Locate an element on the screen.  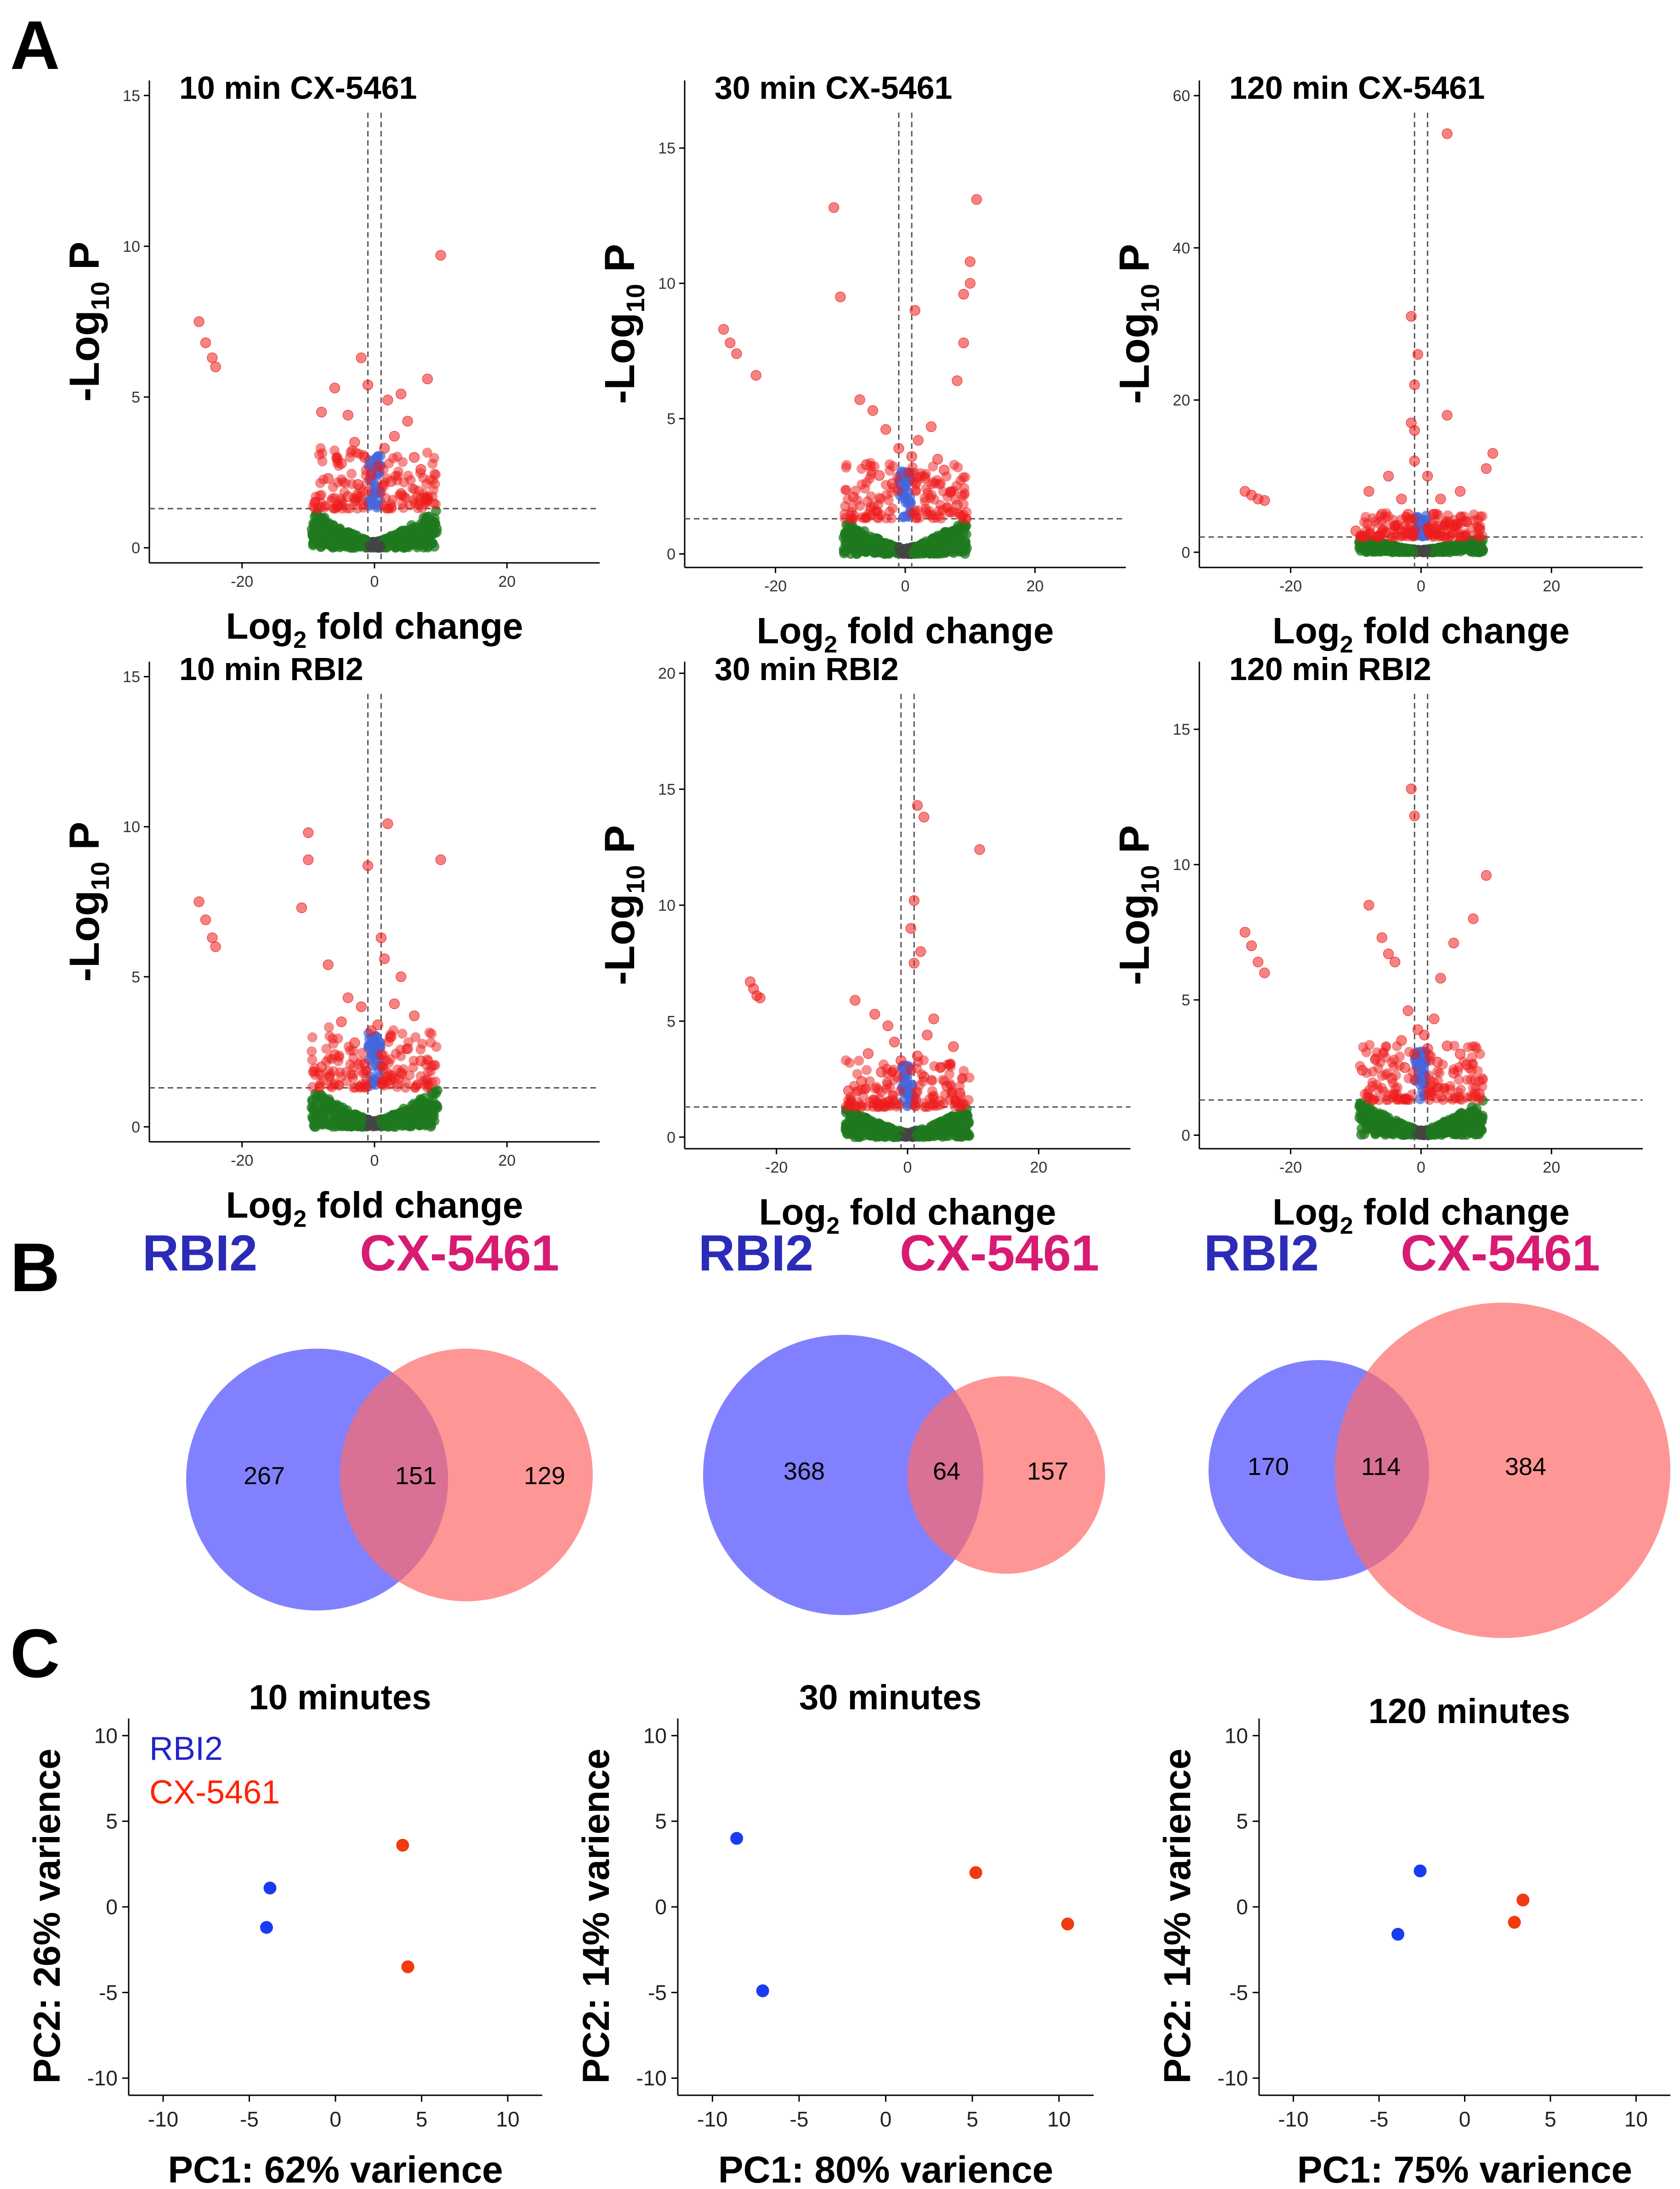
venn-count-overlap: 151 is located at coordinates (416, 1476).